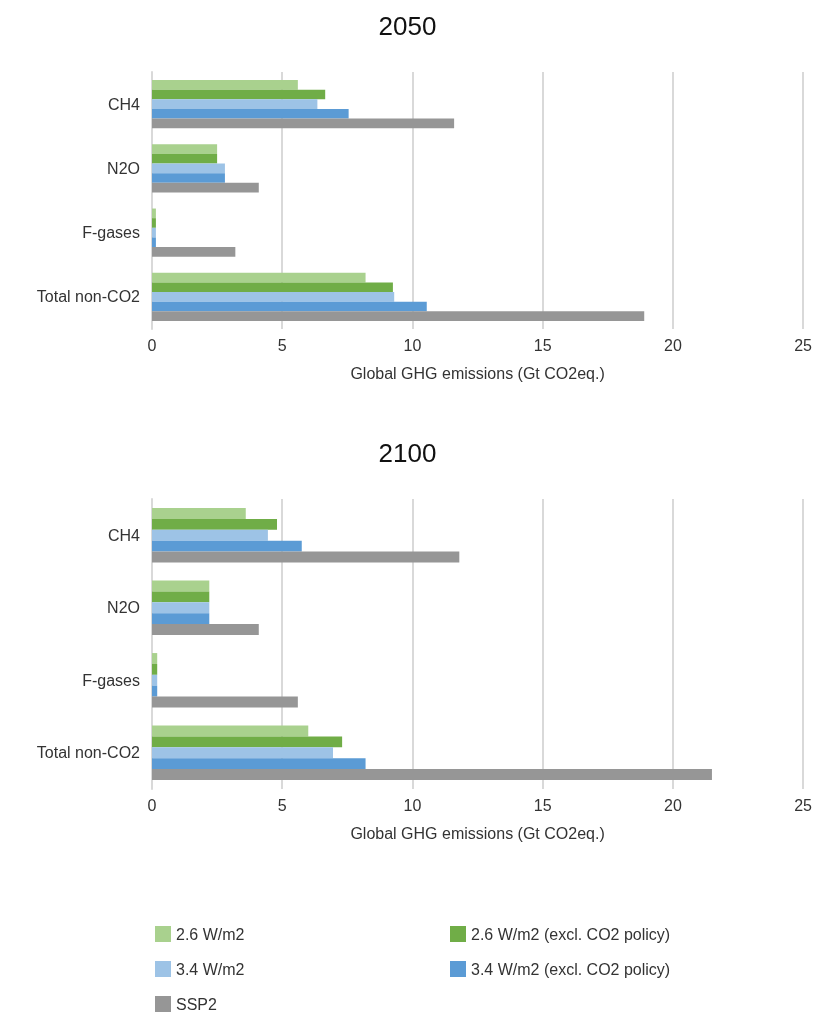 This screenshot has width=815, height=1017. I want to click on legend-label: SSP2, so click(197, 1004).